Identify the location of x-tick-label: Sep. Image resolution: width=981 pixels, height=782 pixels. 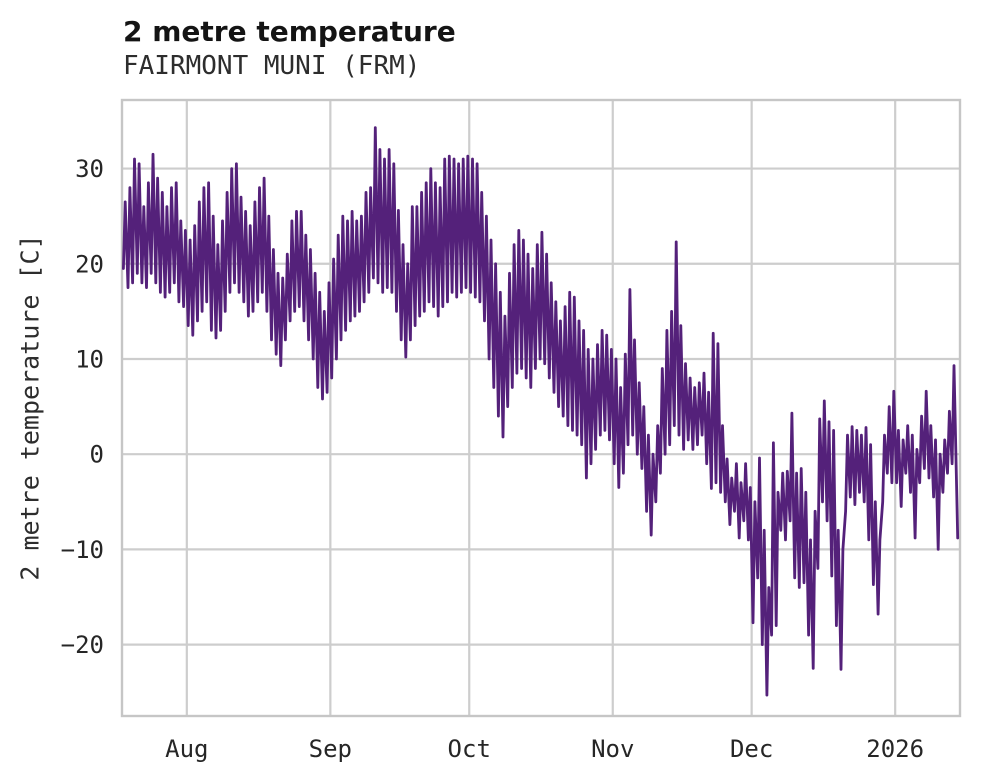
(330, 749).